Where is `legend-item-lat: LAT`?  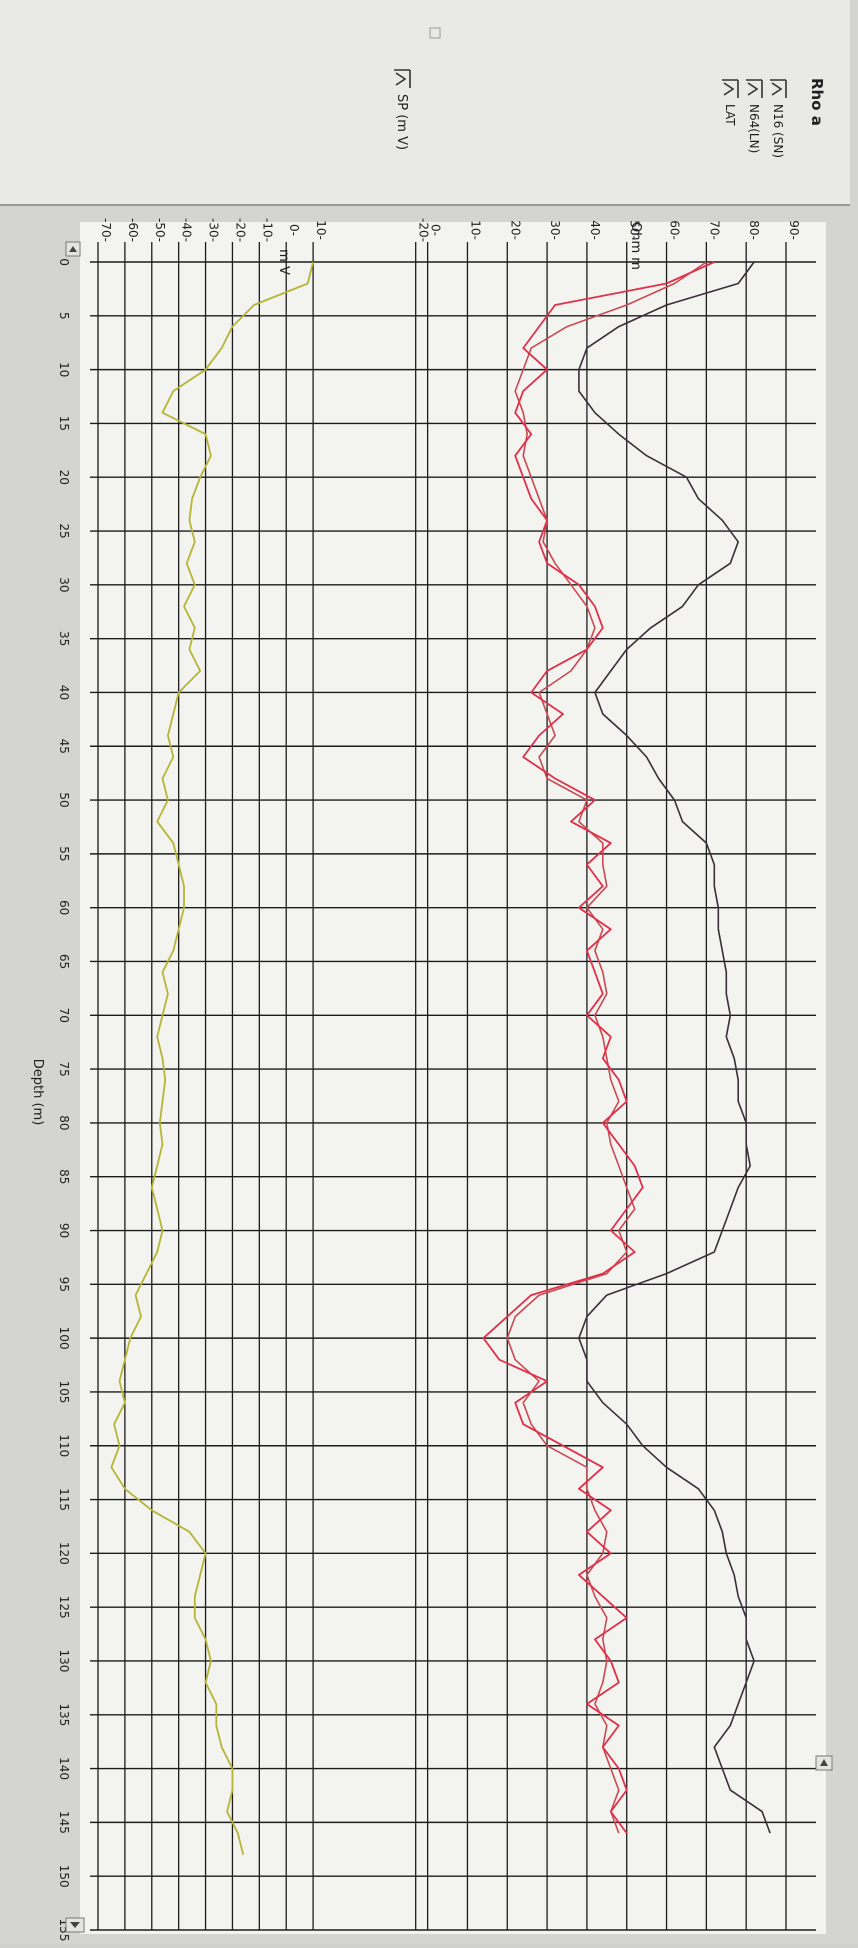 legend-item-lat: LAT is located at coordinates (730, 115).